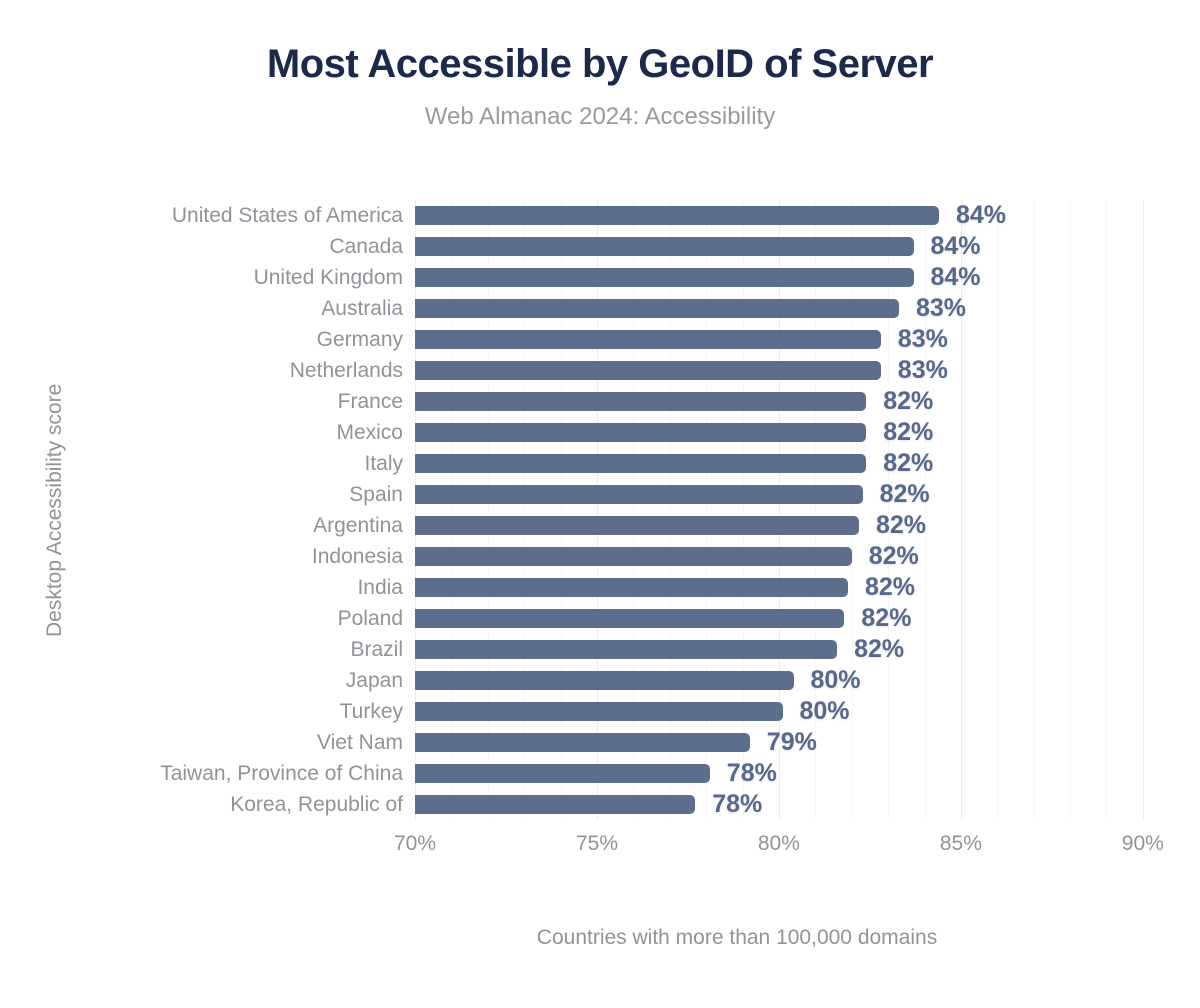 This screenshot has height=1008, width=1200. What do you see at coordinates (370, 618) in the screenshot?
I see `category-label: Poland` at bounding box center [370, 618].